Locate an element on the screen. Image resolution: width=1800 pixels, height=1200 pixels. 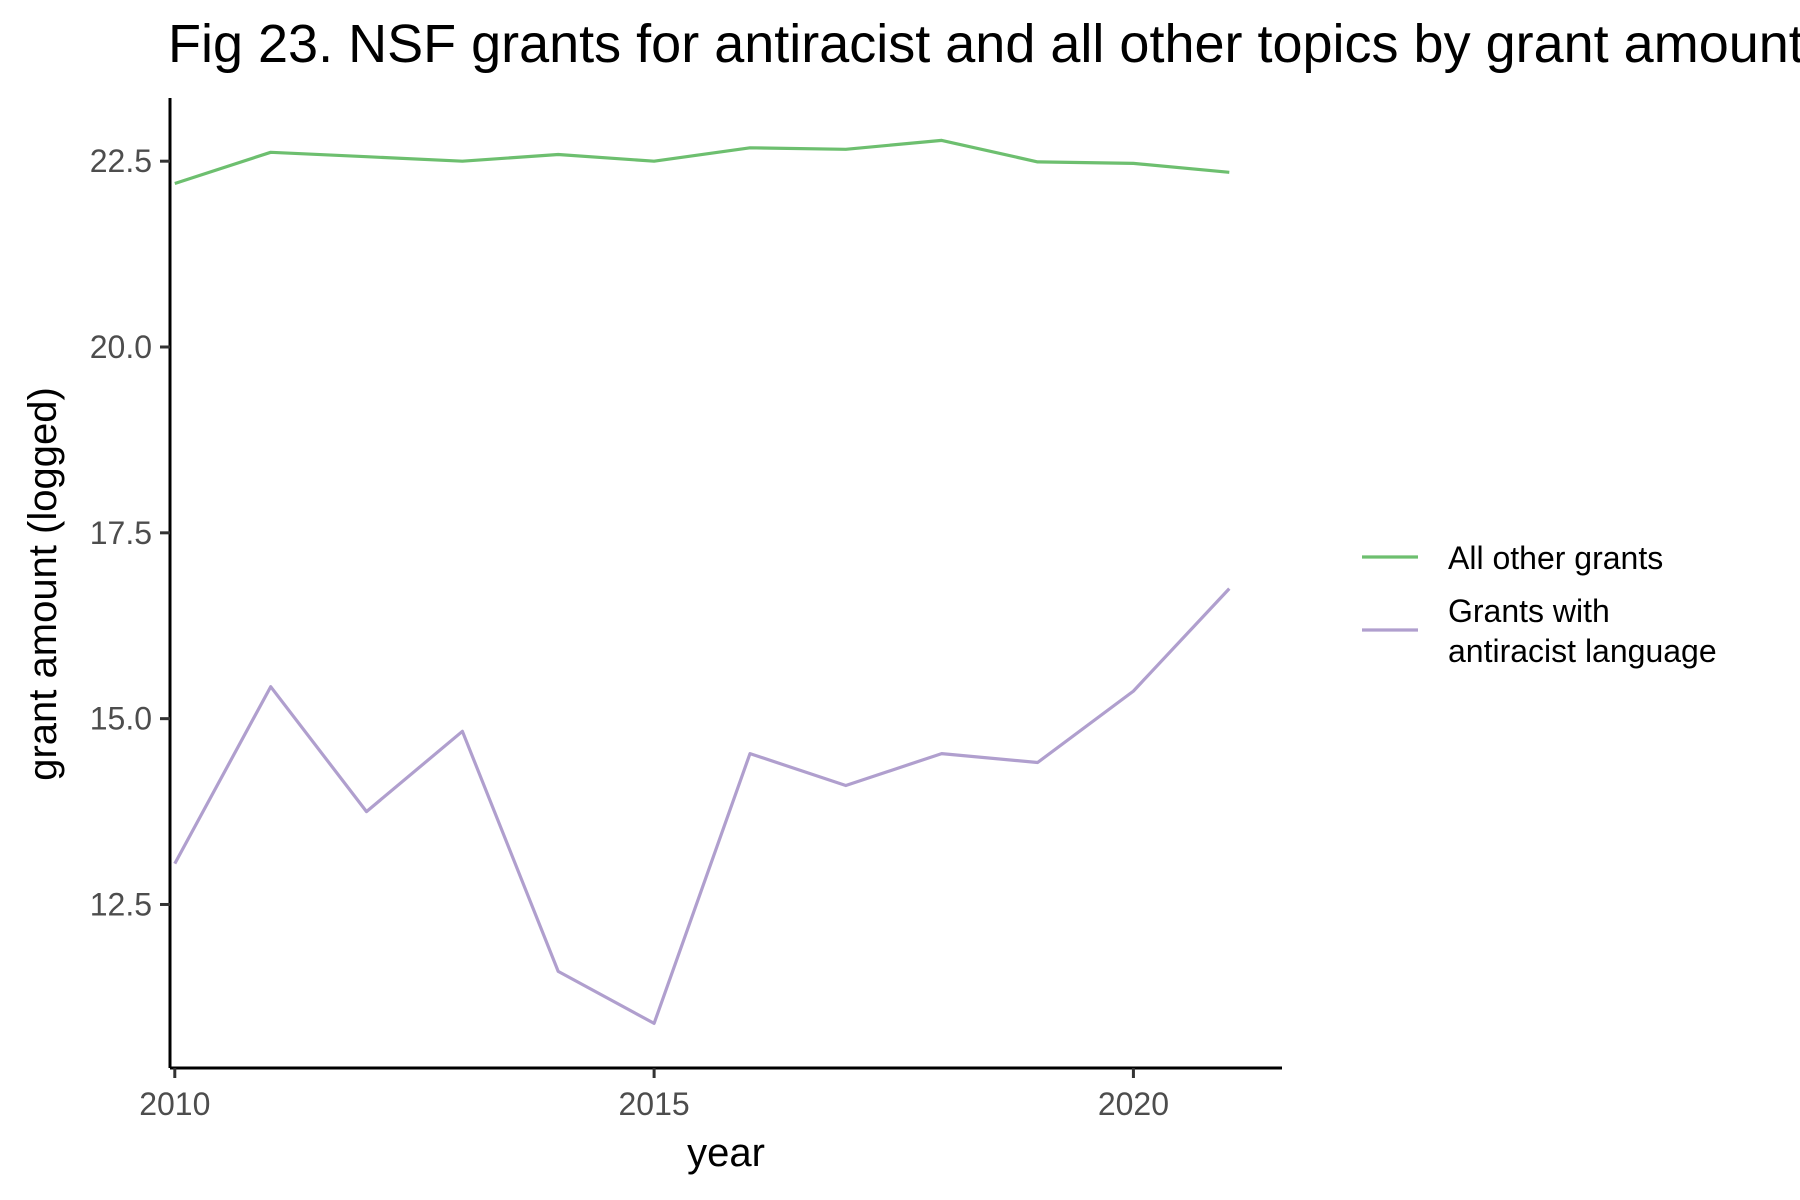
legend-item: All other grants is located at coordinates (1512, 558).